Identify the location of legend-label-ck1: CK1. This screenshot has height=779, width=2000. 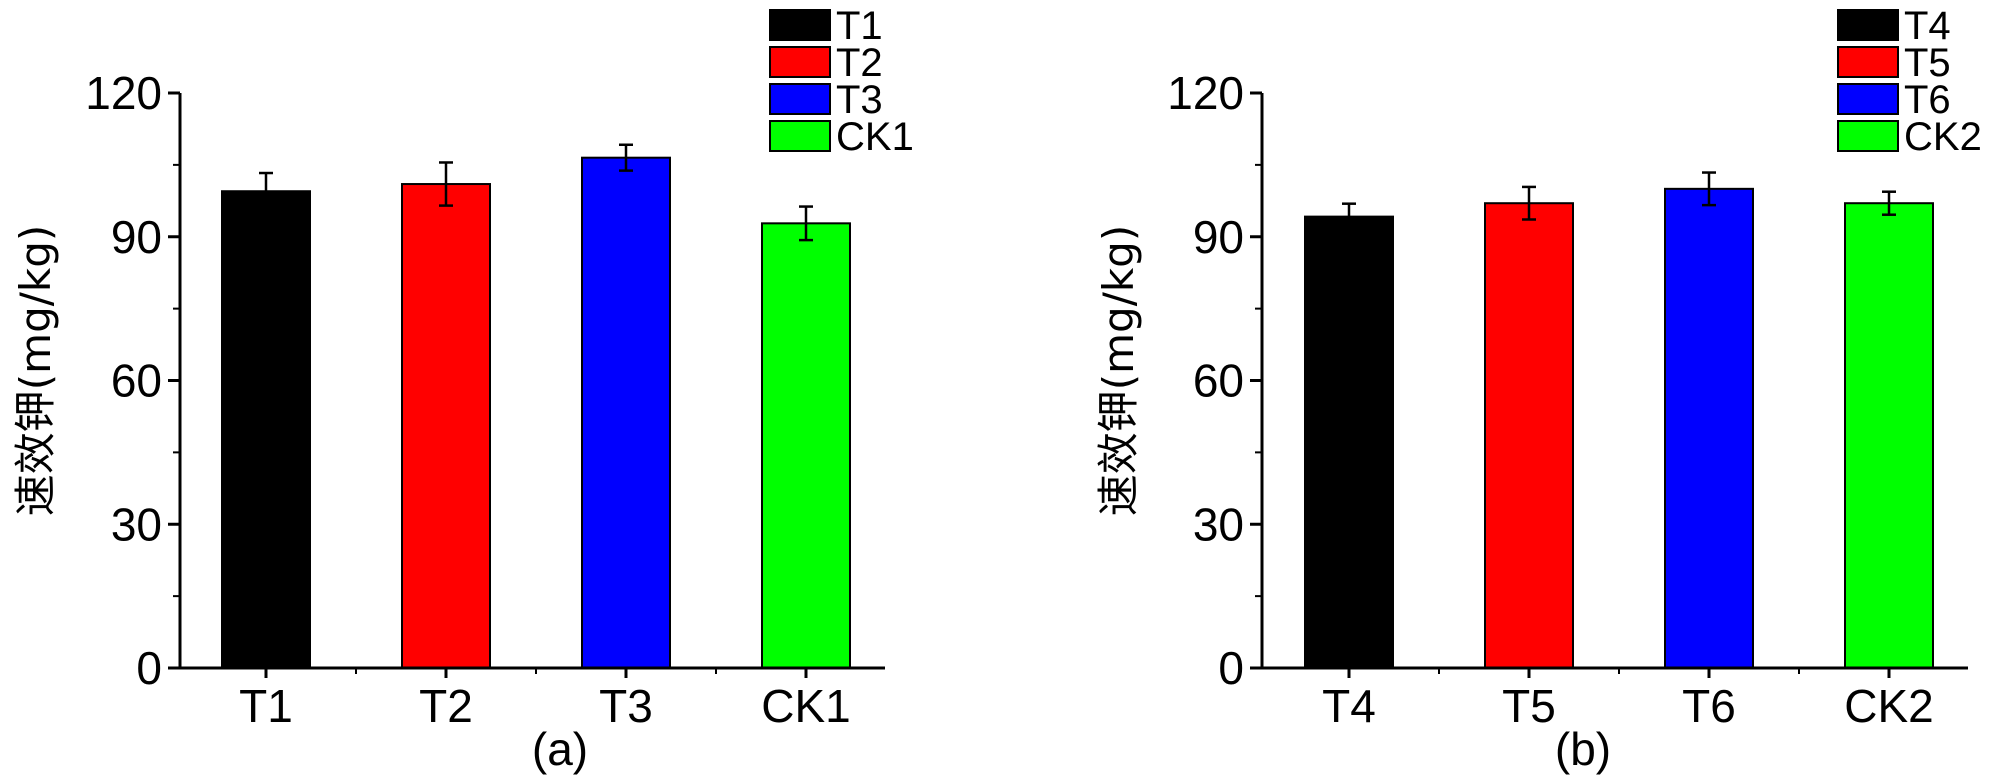
(875, 137).